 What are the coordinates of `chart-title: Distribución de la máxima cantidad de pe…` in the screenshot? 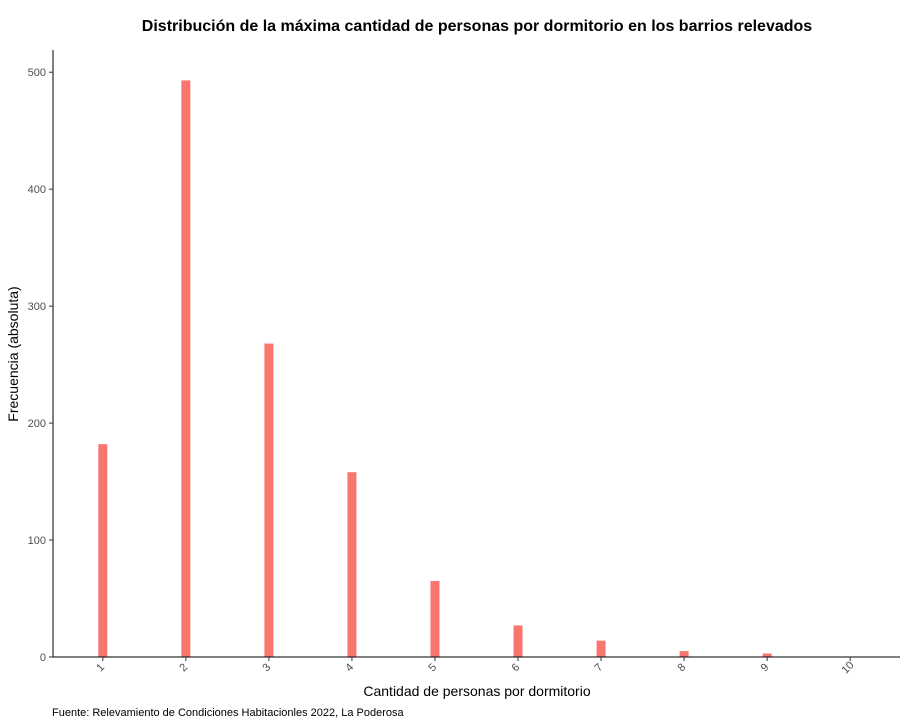 It's located at (477, 26).